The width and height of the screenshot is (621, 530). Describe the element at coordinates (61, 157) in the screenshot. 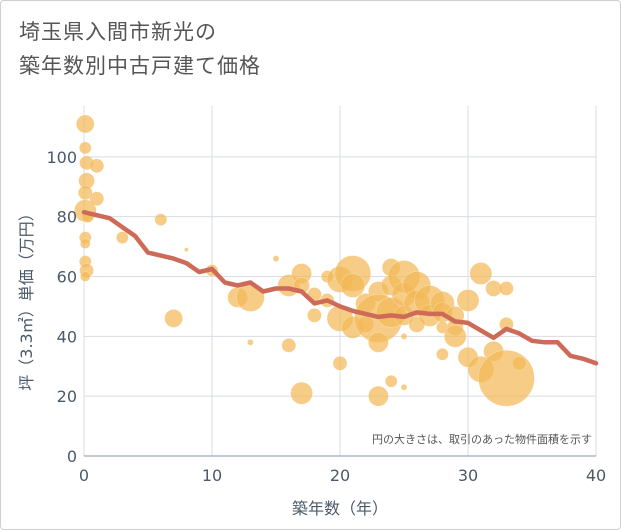

I see `y-tick-label-5: 100` at that location.